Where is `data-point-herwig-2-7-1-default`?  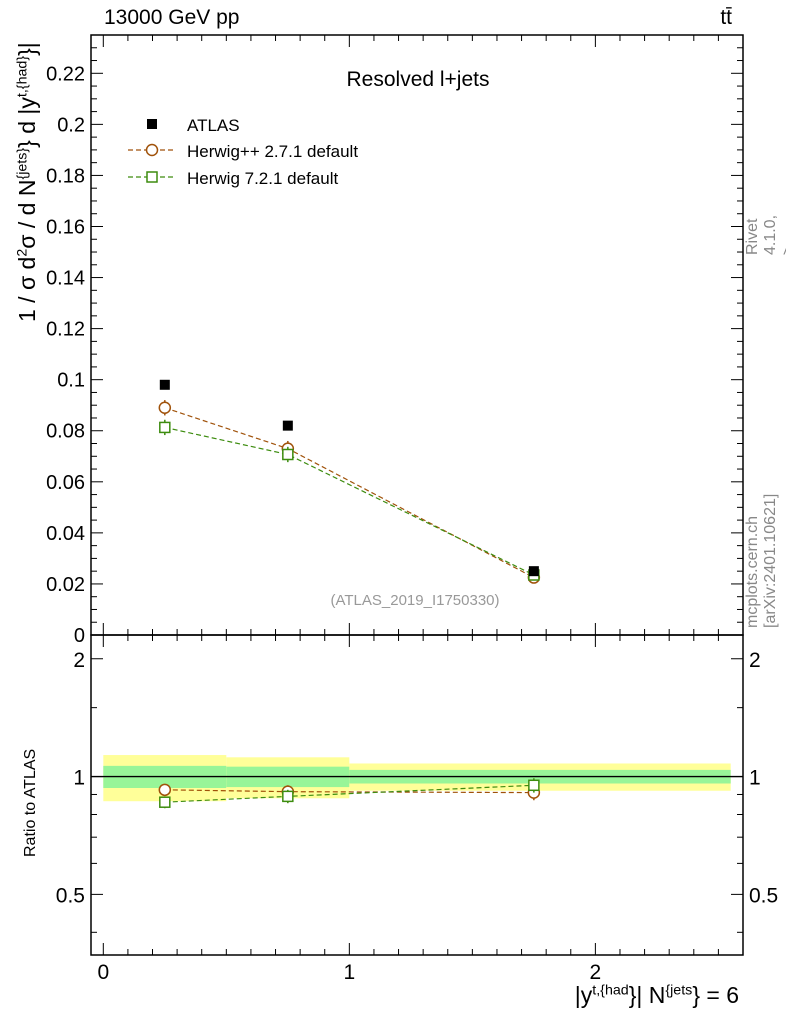
data-point-herwig-2-7-1-default is located at coordinates (165, 408).